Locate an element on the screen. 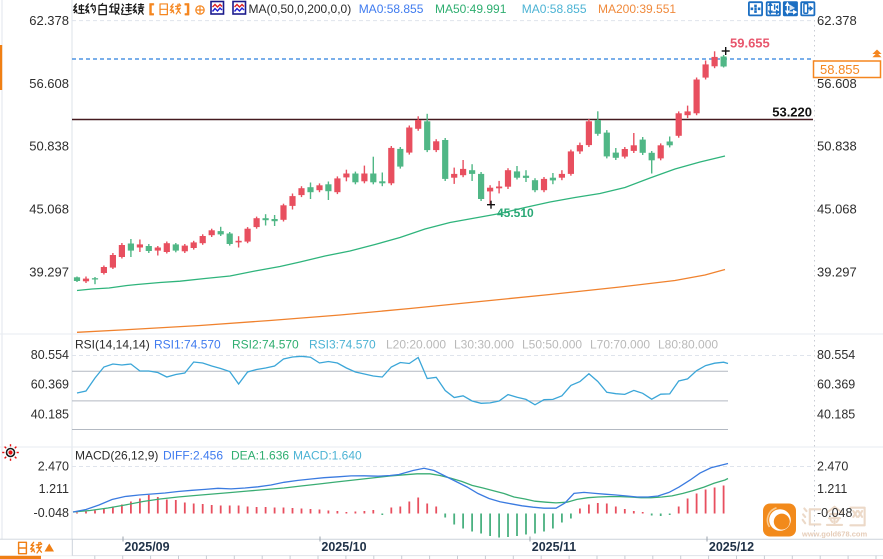  svg-text: 59.655 is located at coordinates (750, 43).